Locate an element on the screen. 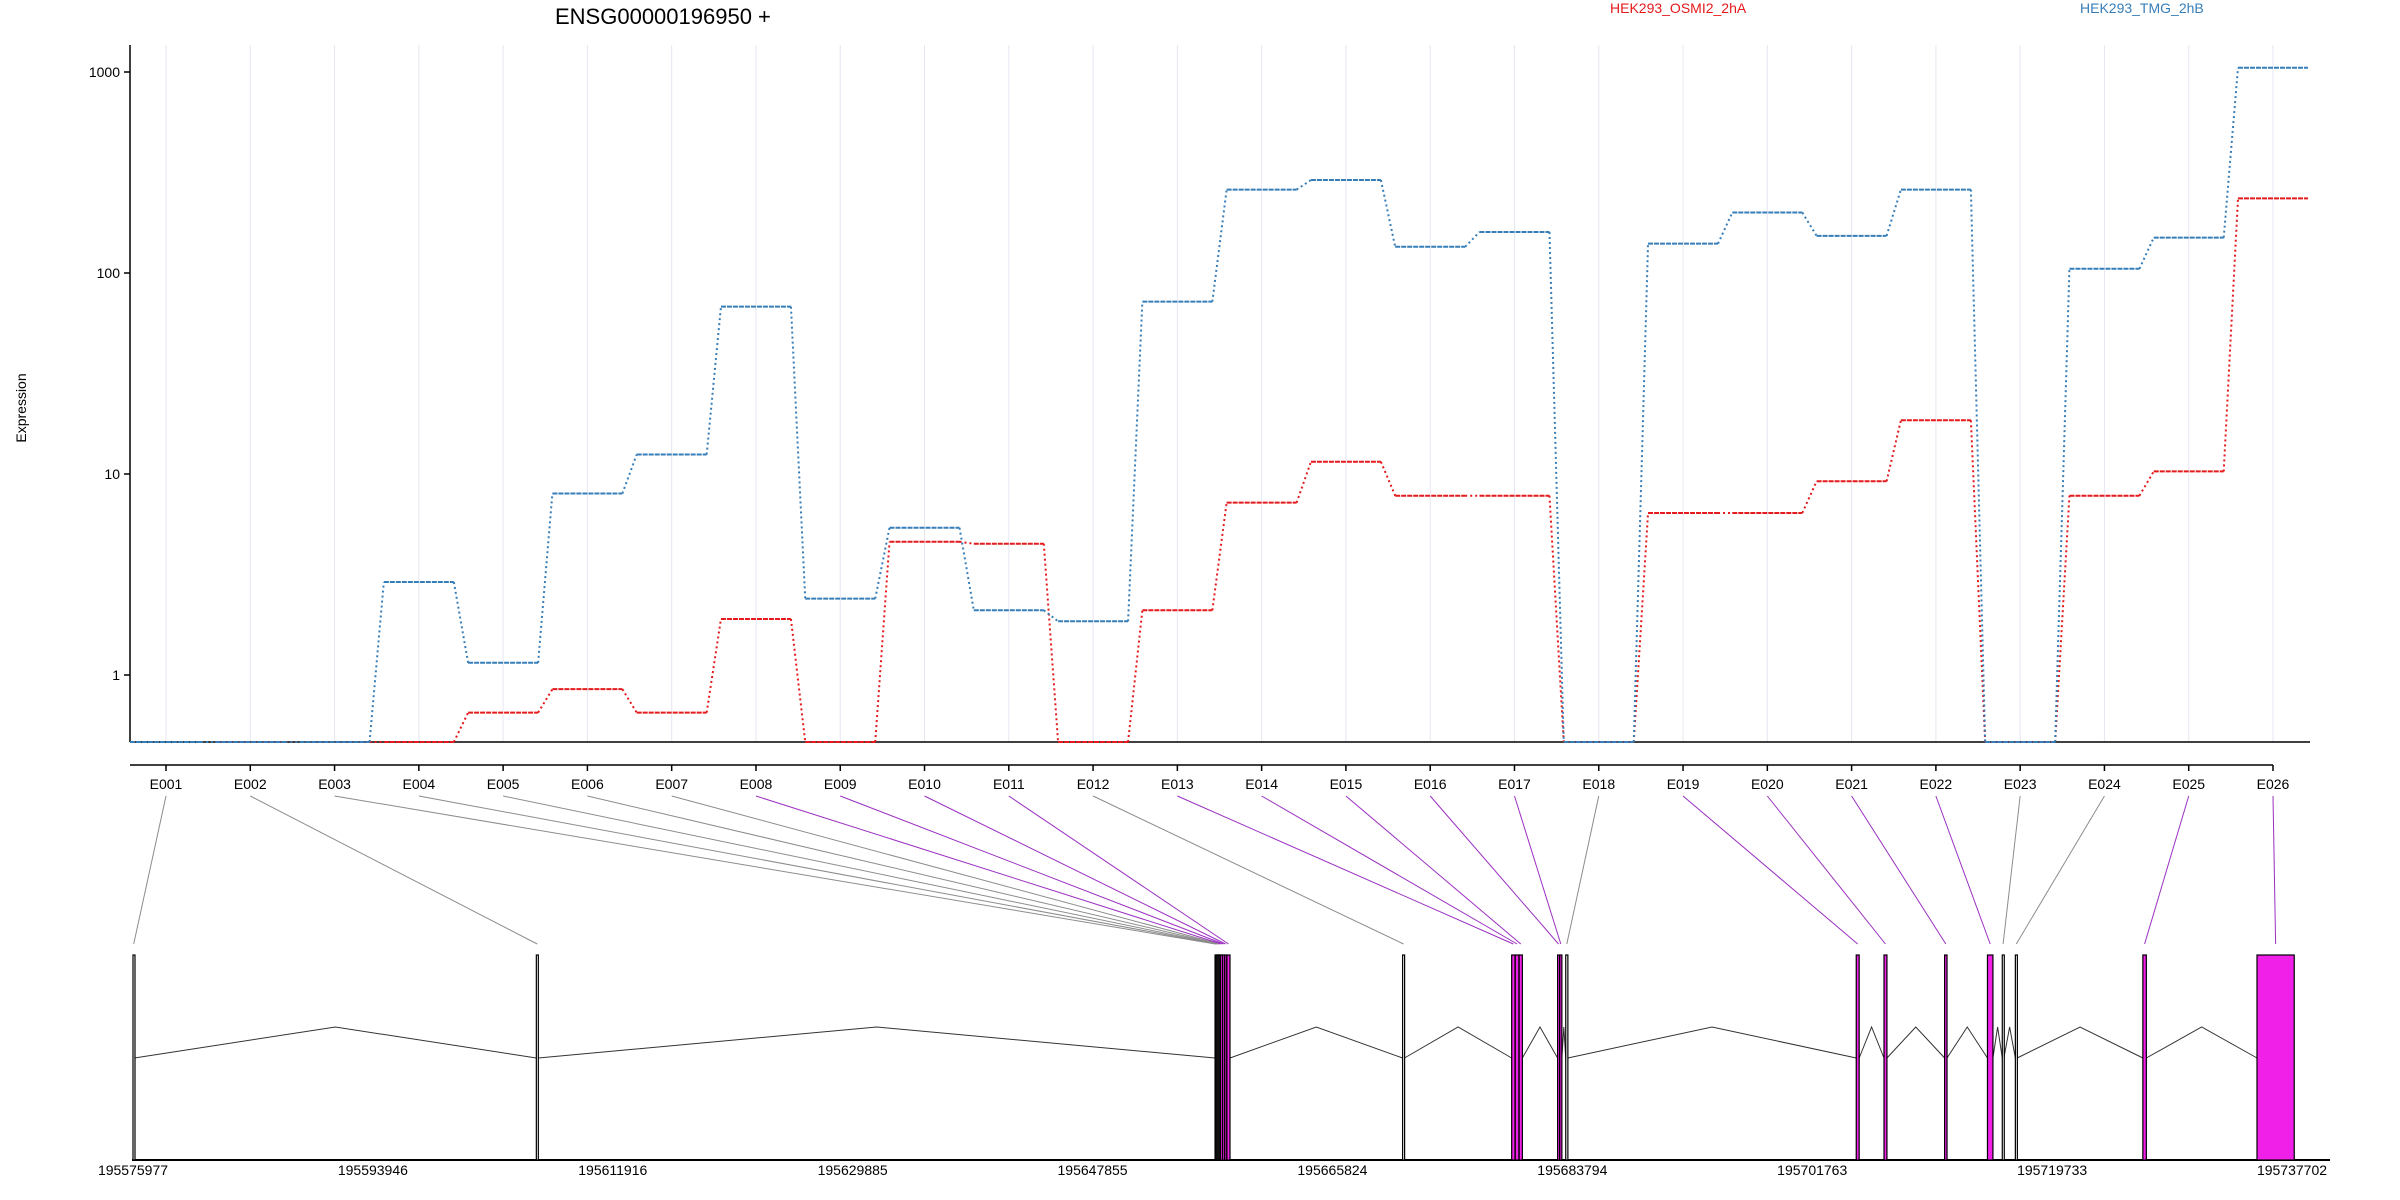  genome-coordinate-label: 195683794 is located at coordinates (1572, 1170).